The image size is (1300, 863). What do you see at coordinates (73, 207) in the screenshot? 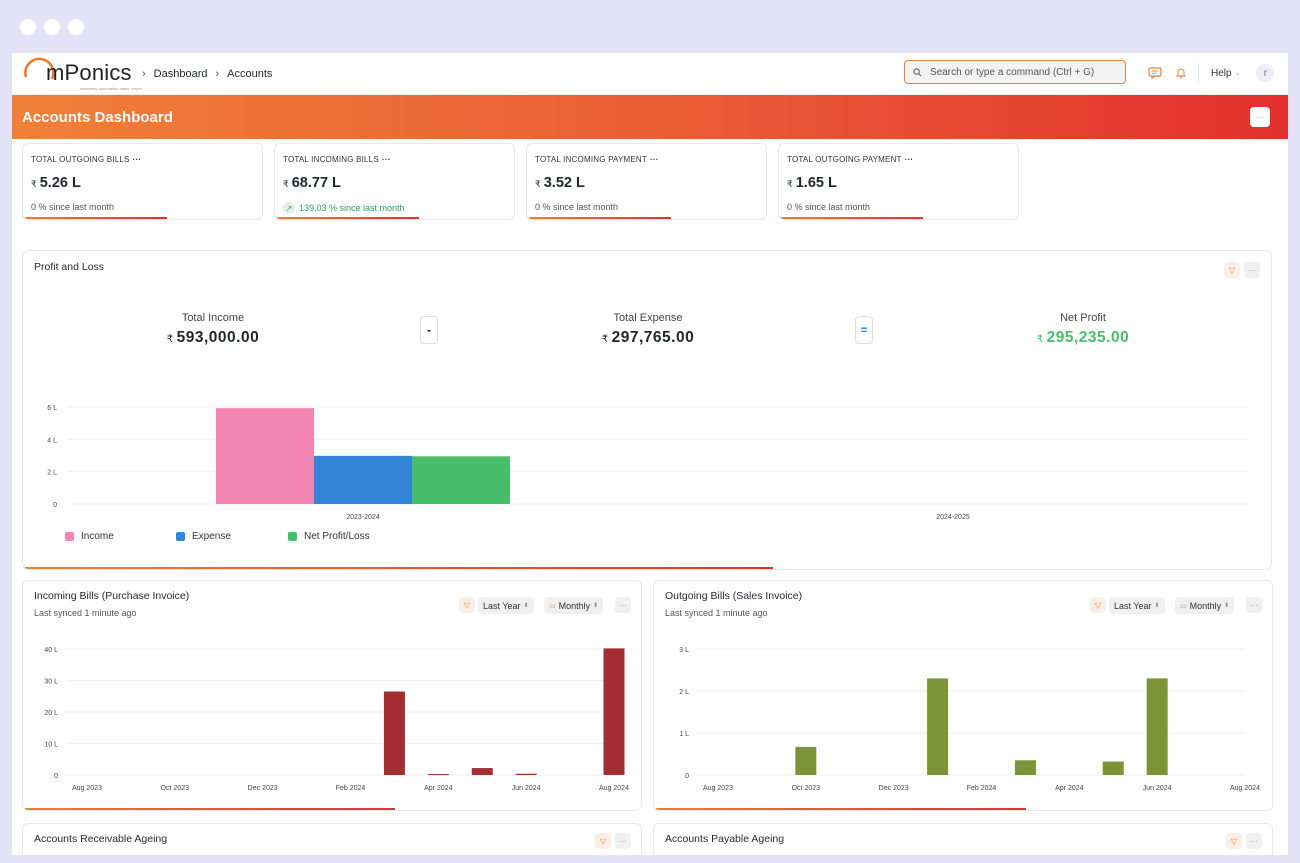
I see `kpi-change: 0 % since last month` at bounding box center [73, 207].